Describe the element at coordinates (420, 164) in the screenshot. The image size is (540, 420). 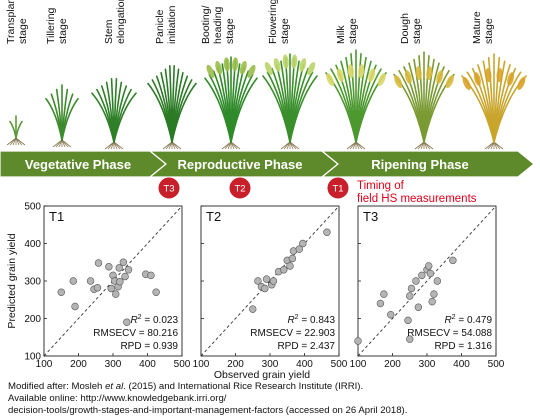
I see `ripening-phase-label: Ripening Phase` at that location.